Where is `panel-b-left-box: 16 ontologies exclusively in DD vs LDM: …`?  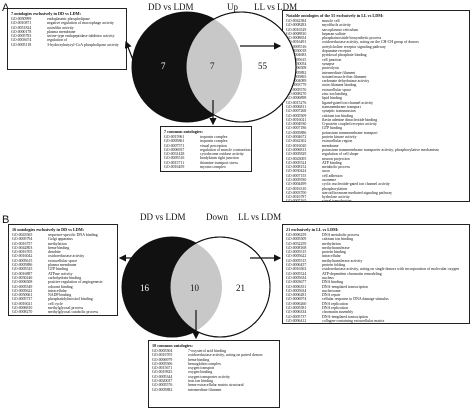 panel-b-left-box: 16 ontologies exclusively in DD vs LDM: … is located at coordinates (63, 270).